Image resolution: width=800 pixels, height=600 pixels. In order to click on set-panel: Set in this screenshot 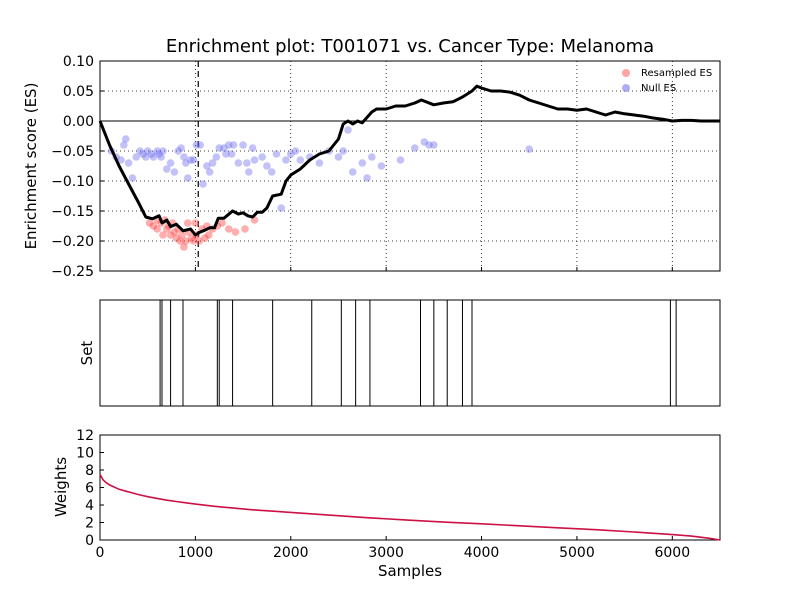, I will do `click(399, 353)`.